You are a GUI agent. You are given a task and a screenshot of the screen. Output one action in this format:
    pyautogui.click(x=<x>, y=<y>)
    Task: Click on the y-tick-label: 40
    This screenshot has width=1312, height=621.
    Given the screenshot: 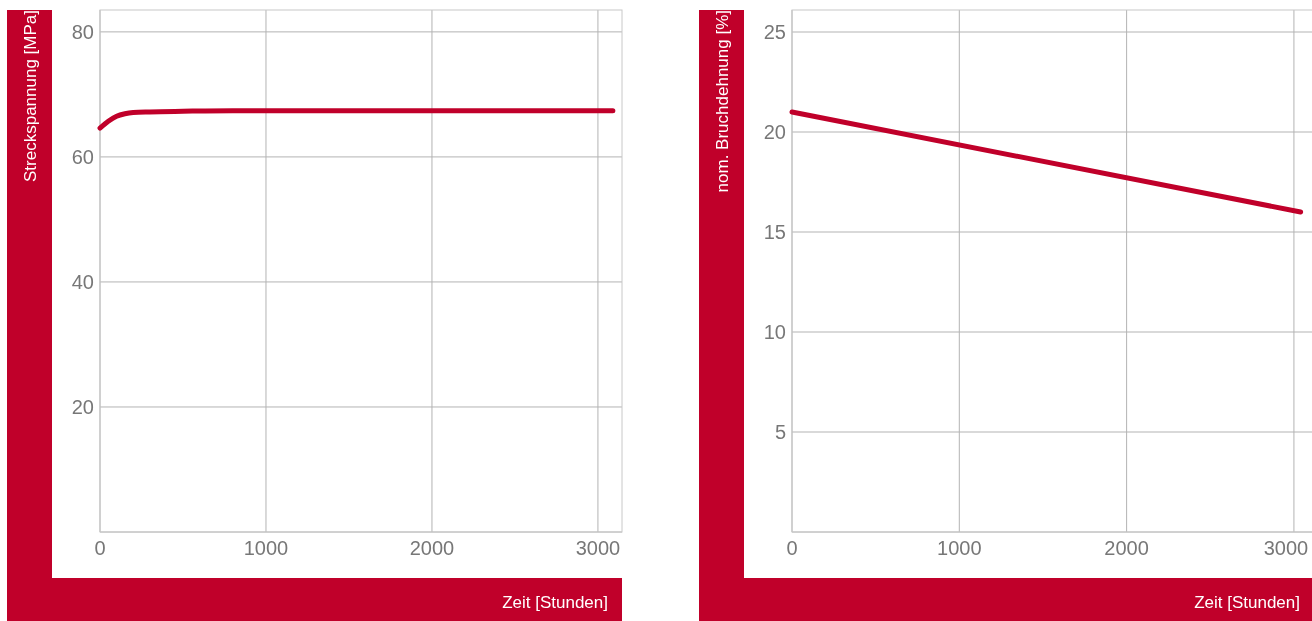 What is the action you would take?
    pyautogui.click(x=82, y=281)
    